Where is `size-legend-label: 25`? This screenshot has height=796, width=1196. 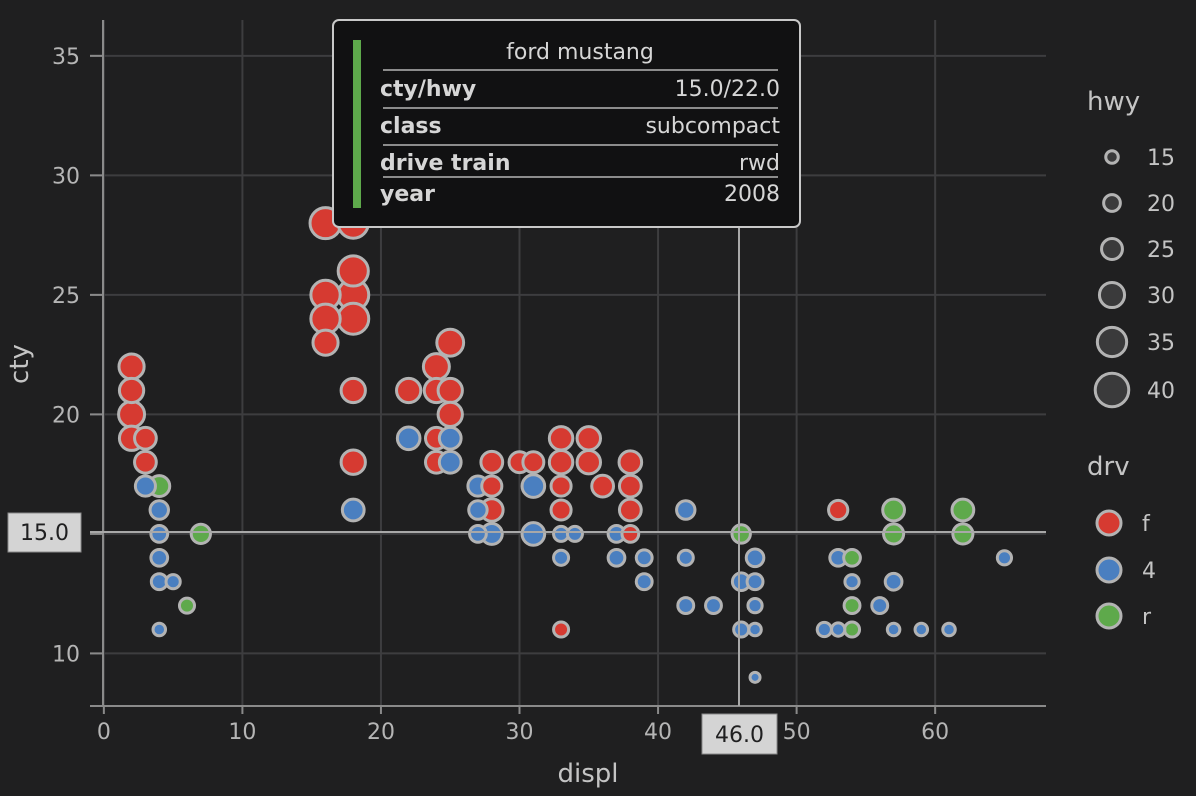 size-legend-label: 25 is located at coordinates (1161, 250).